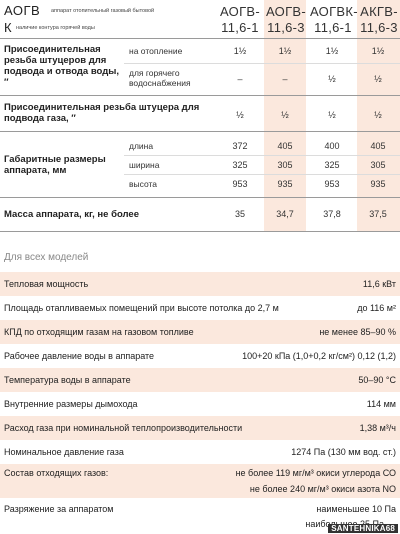 The height and width of the screenshot is (534, 400). I want to click on hot-water-value-2: –, so click(285, 79).